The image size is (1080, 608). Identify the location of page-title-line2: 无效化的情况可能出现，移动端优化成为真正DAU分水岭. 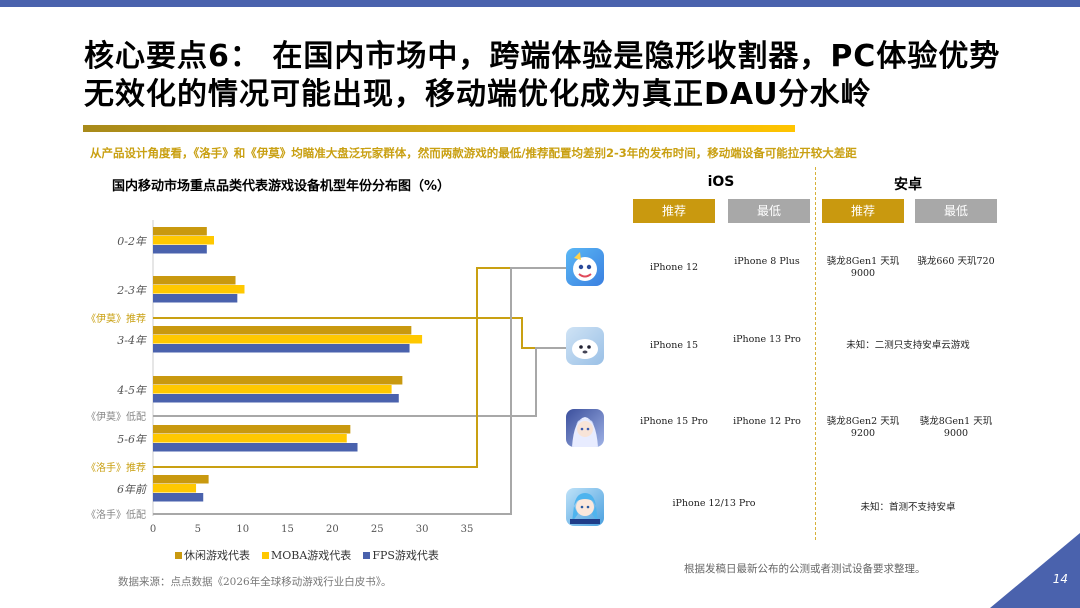
(478, 94).